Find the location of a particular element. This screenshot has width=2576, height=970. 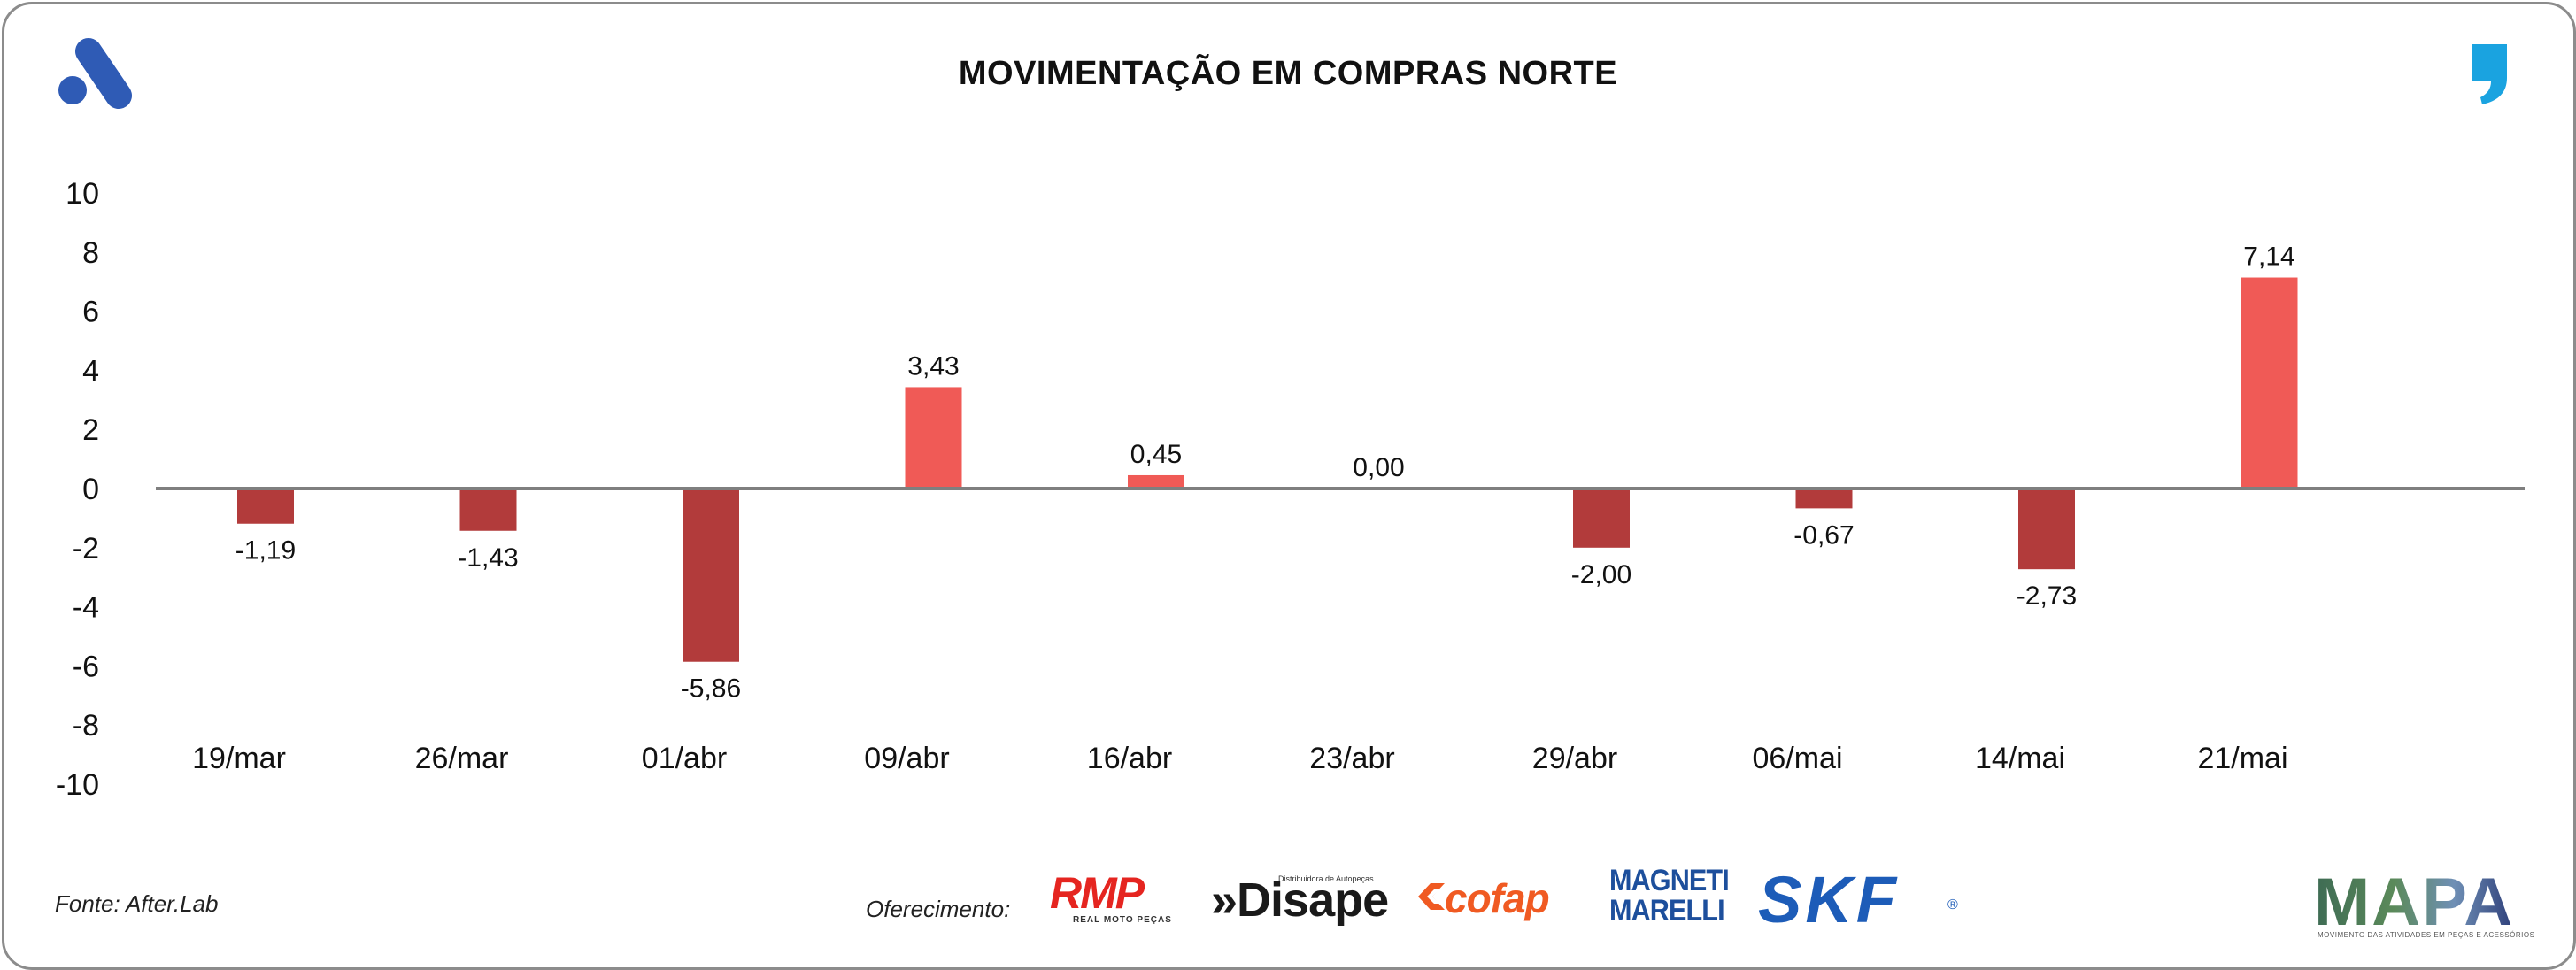

data-label: -1,19 is located at coordinates (265, 551).